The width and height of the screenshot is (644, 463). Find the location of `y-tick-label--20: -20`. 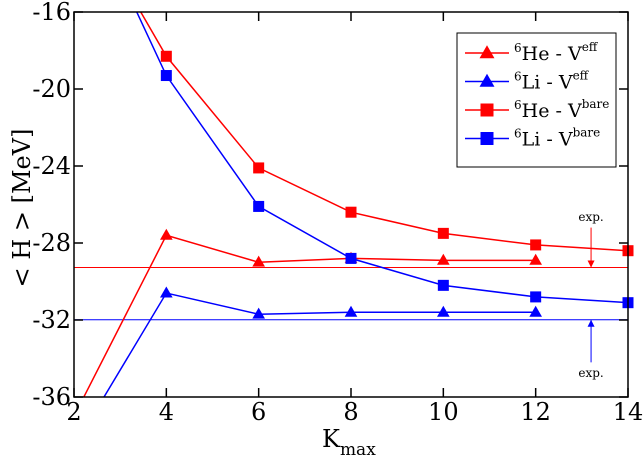

y-tick-label--20: -20 is located at coordinates (51, 89).